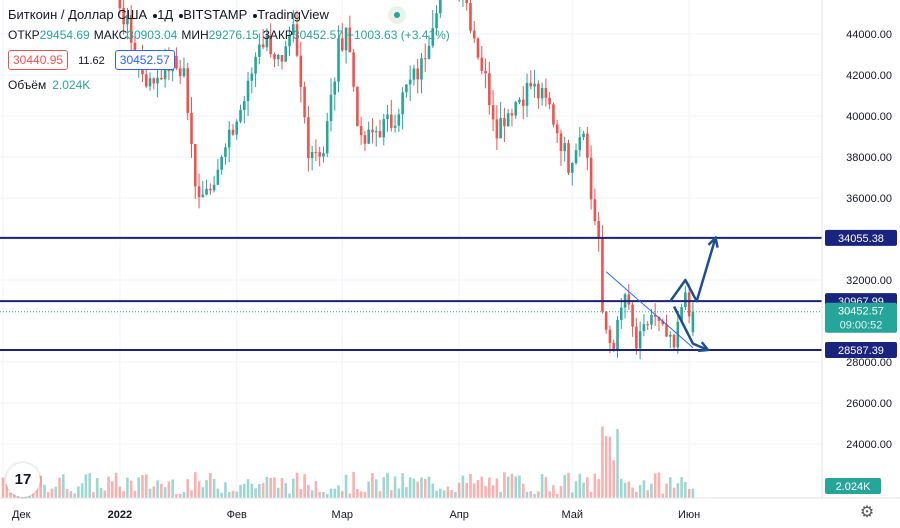 Image resolution: width=900 pixels, height=528 pixels. I want to click on separator-dot, so click(181, 15).